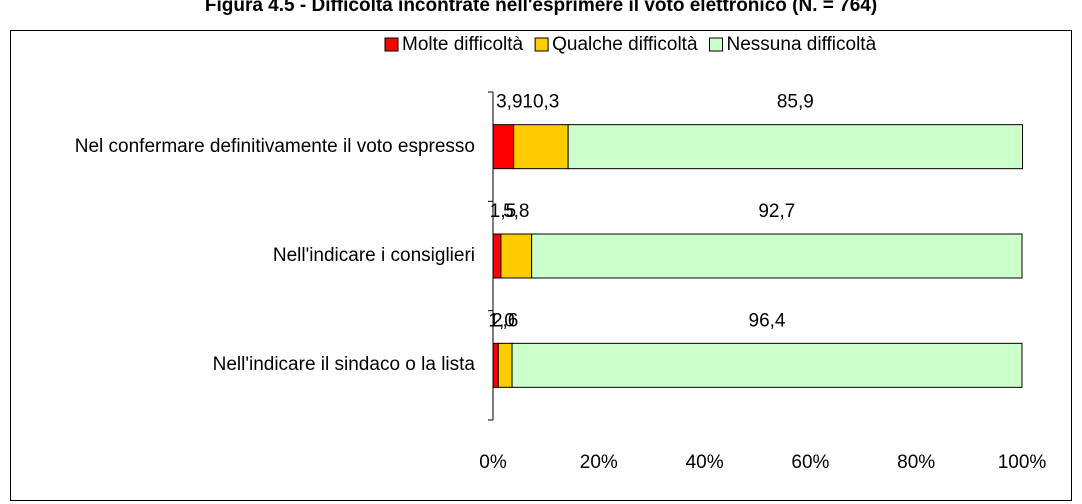  Describe the element at coordinates (810, 462) in the screenshot. I see `x-tick-label: 60%` at that location.